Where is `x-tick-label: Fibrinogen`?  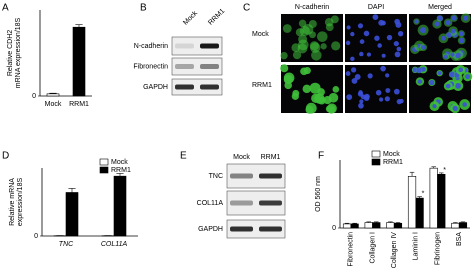
x-tick-label: Fibrinogen is located at coordinates (437, 248).